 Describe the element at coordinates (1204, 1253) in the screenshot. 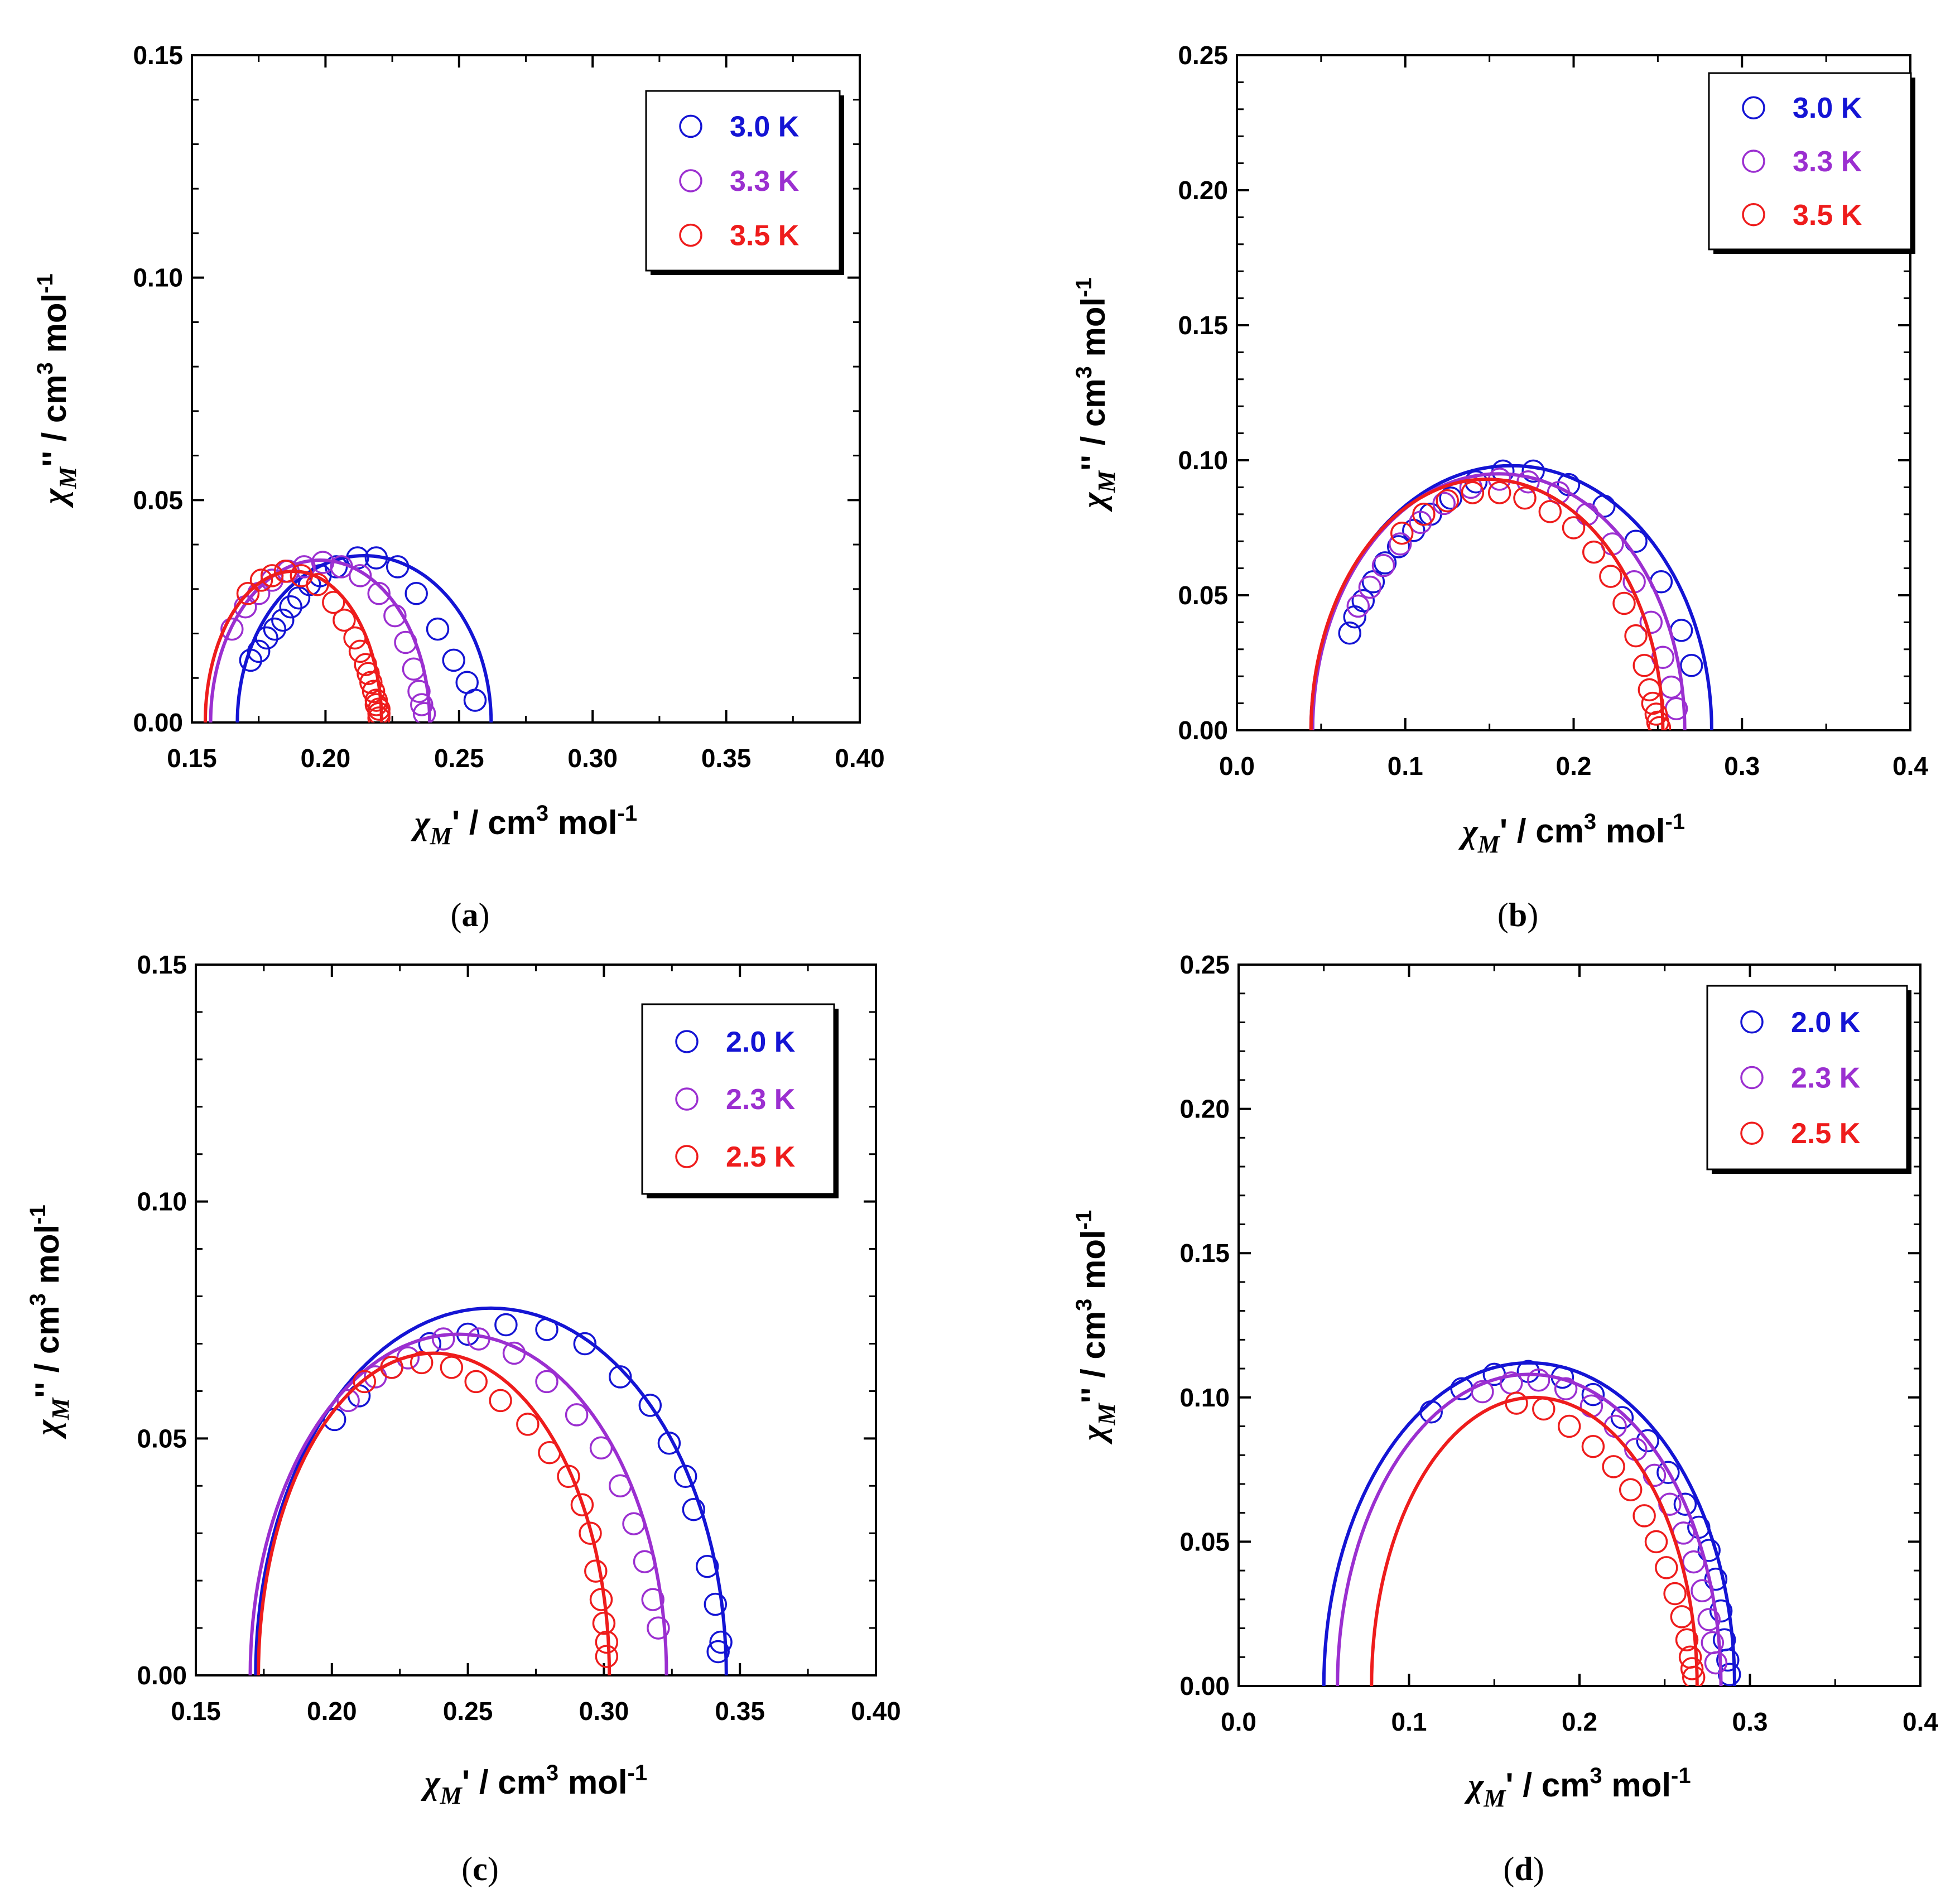

I see `y-tick-label: 0.15` at that location.